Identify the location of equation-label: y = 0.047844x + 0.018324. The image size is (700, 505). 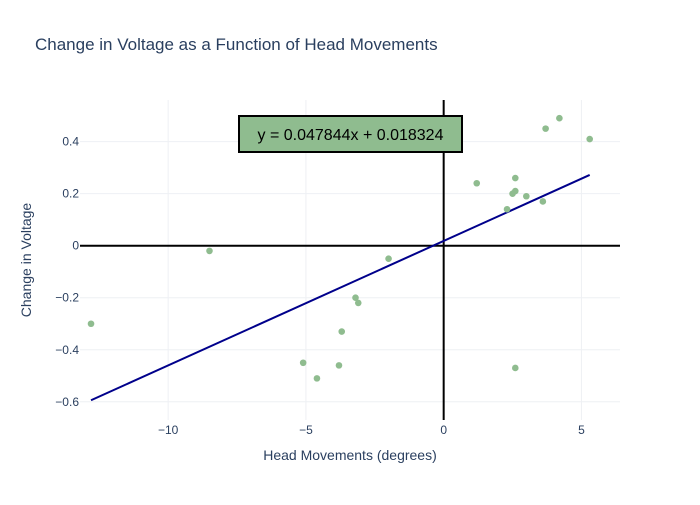
(351, 135).